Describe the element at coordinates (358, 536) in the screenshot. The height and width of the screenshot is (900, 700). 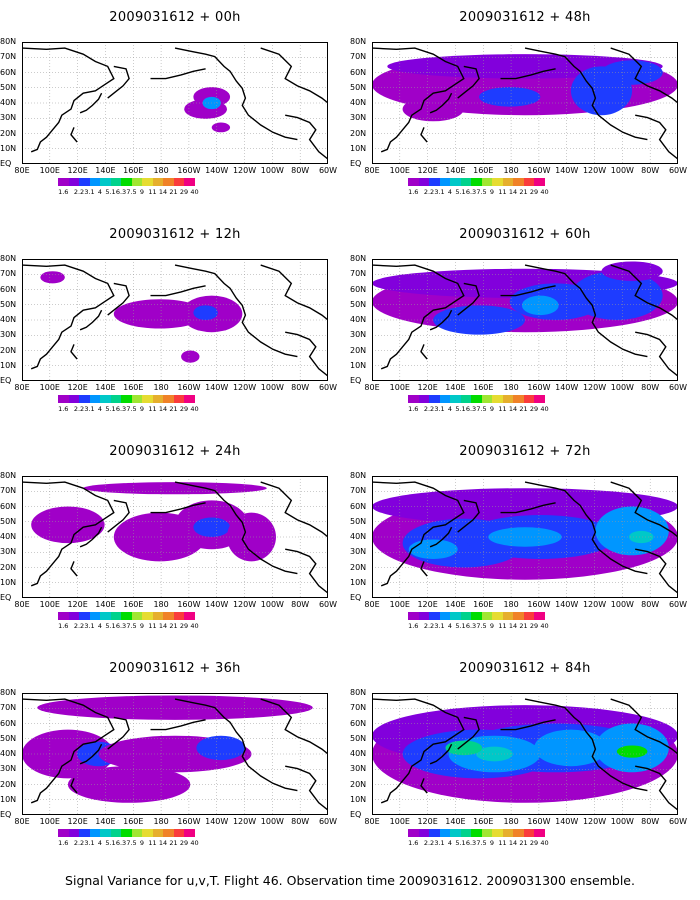
I see `lat-label: 40N` at that location.